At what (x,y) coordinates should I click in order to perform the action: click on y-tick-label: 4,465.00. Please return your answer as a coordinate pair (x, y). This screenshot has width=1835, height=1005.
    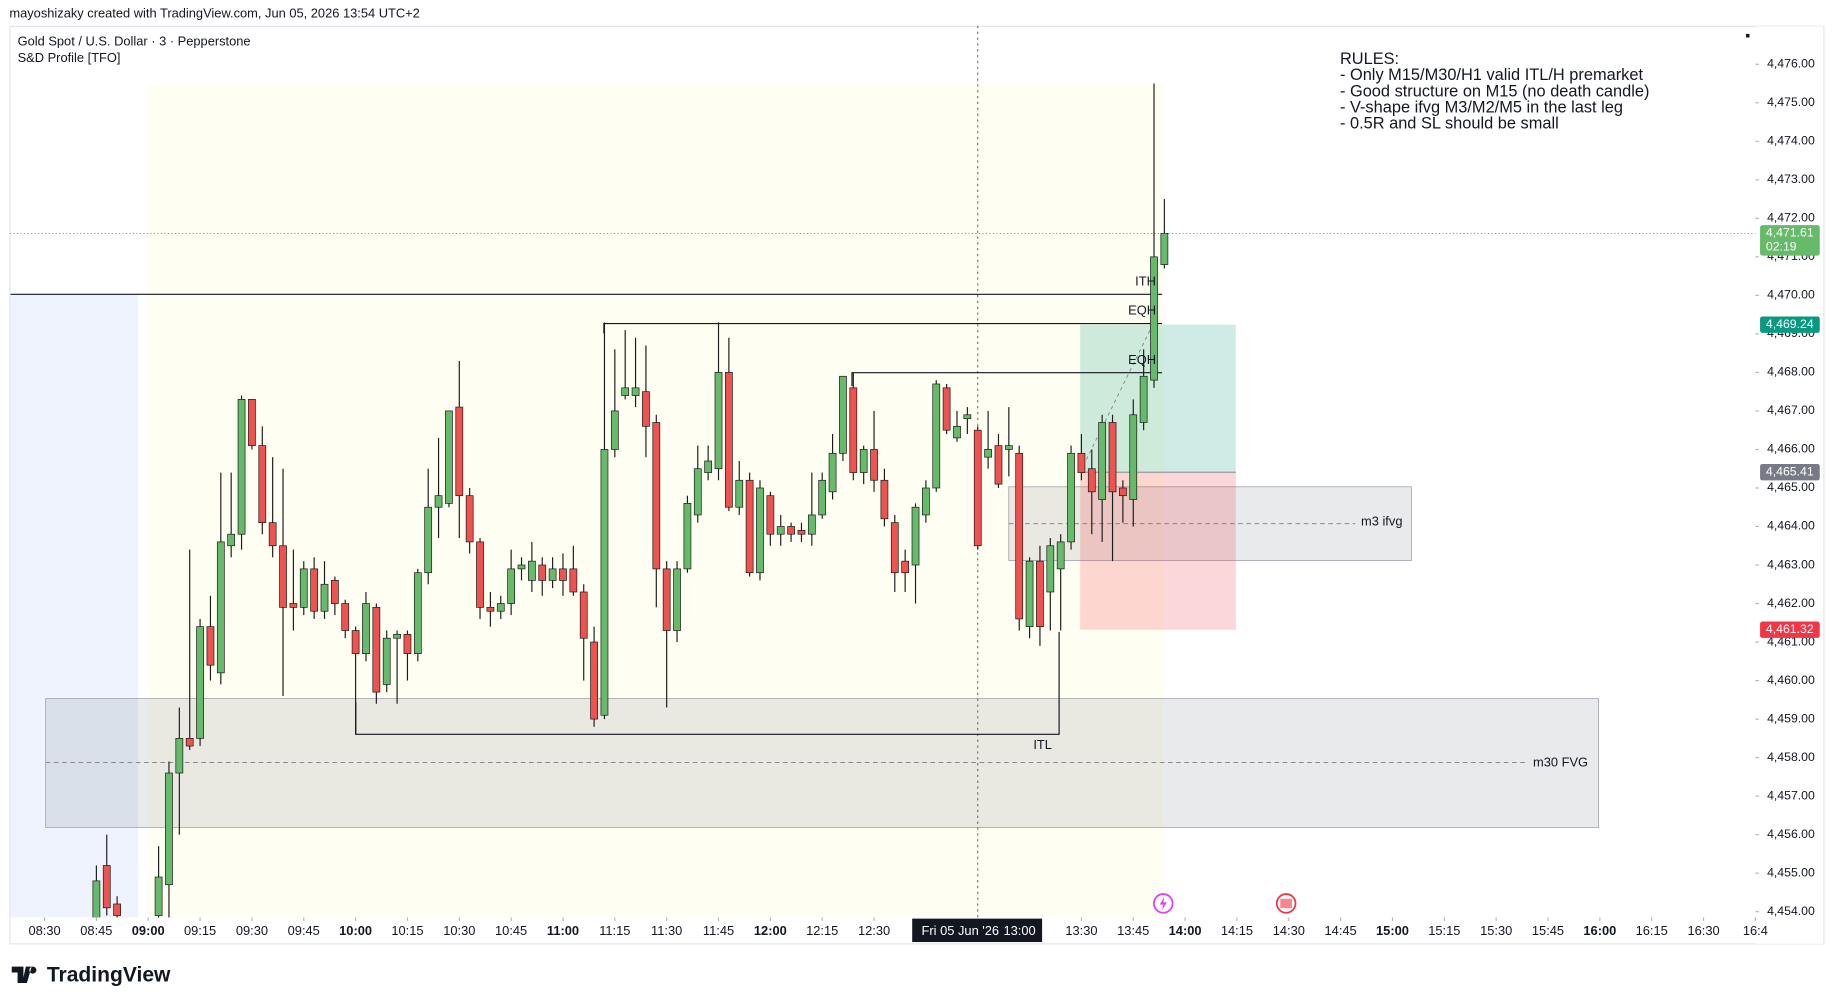
    Looking at the image, I should click on (1791, 487).